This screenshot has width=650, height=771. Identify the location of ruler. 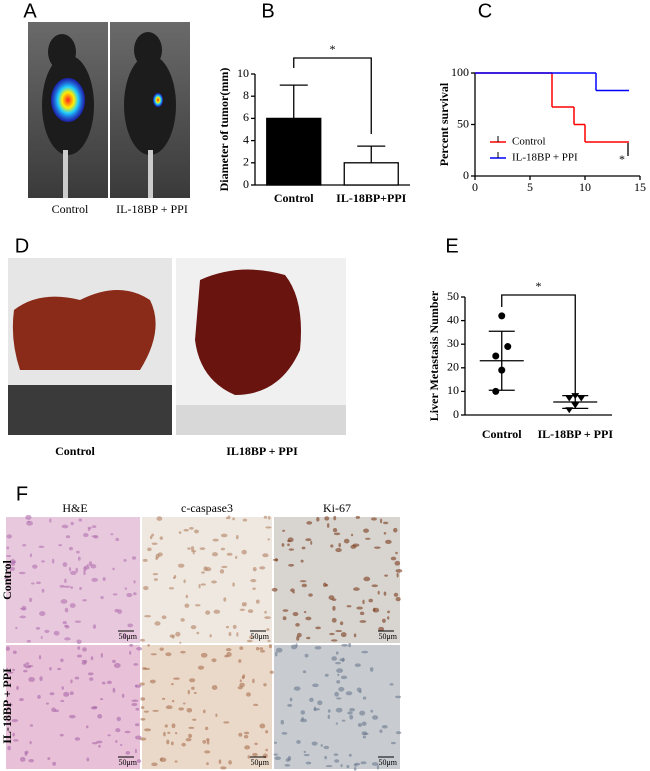
(90, 410).